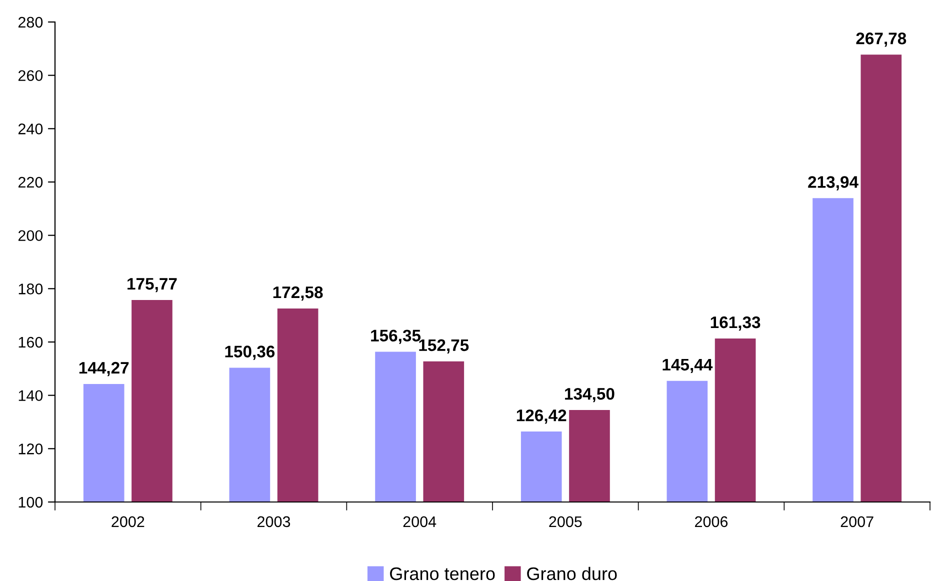  Describe the element at coordinates (687, 366) in the screenshot. I see `data-label: 145,44` at that location.